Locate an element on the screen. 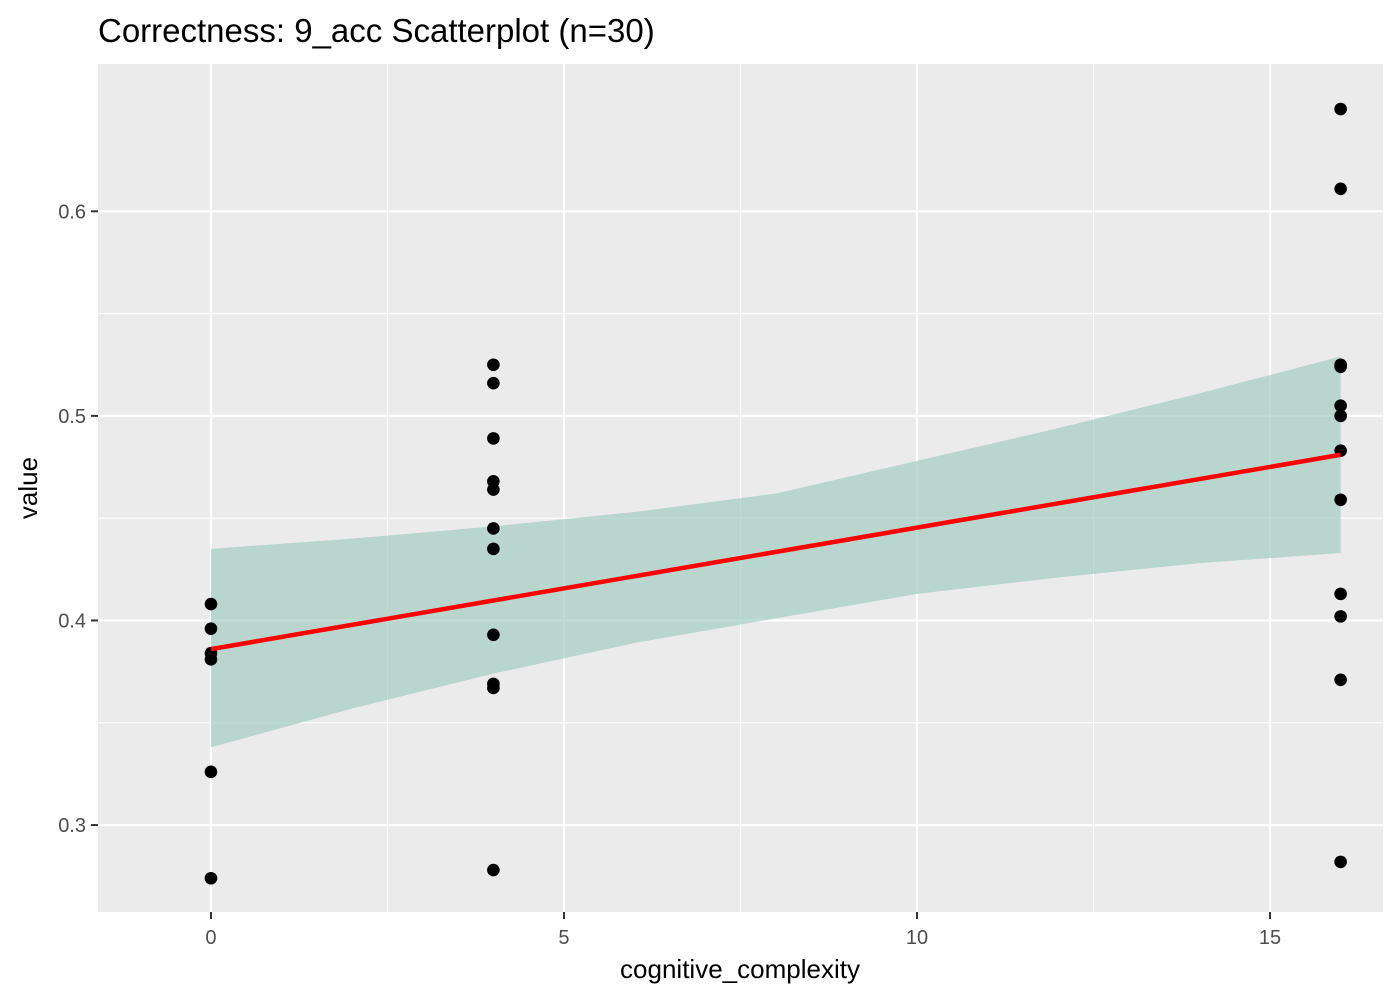  y-tick-label: 0.4 is located at coordinates (72, 621).